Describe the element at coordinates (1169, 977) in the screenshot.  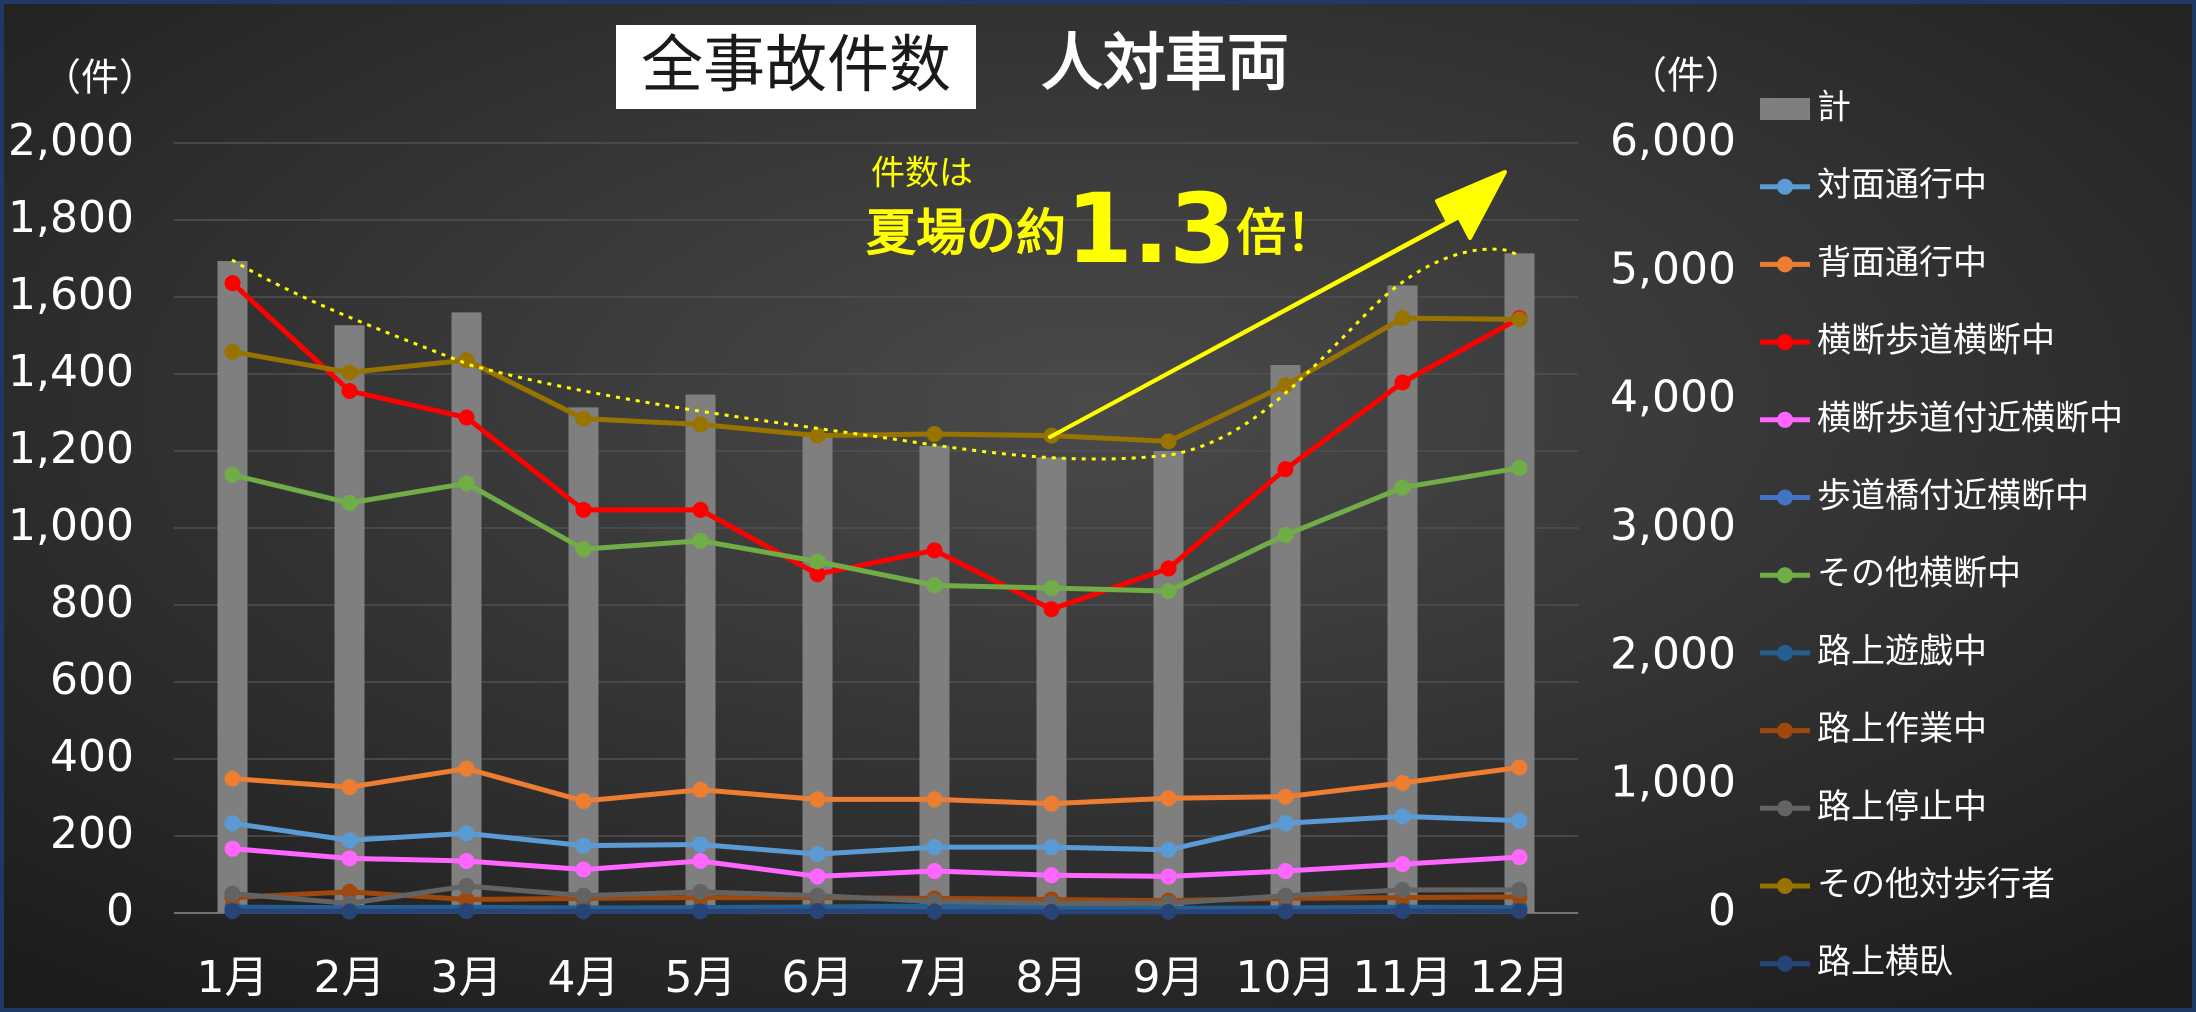
I see `x-tick-label: 9月` at that location.